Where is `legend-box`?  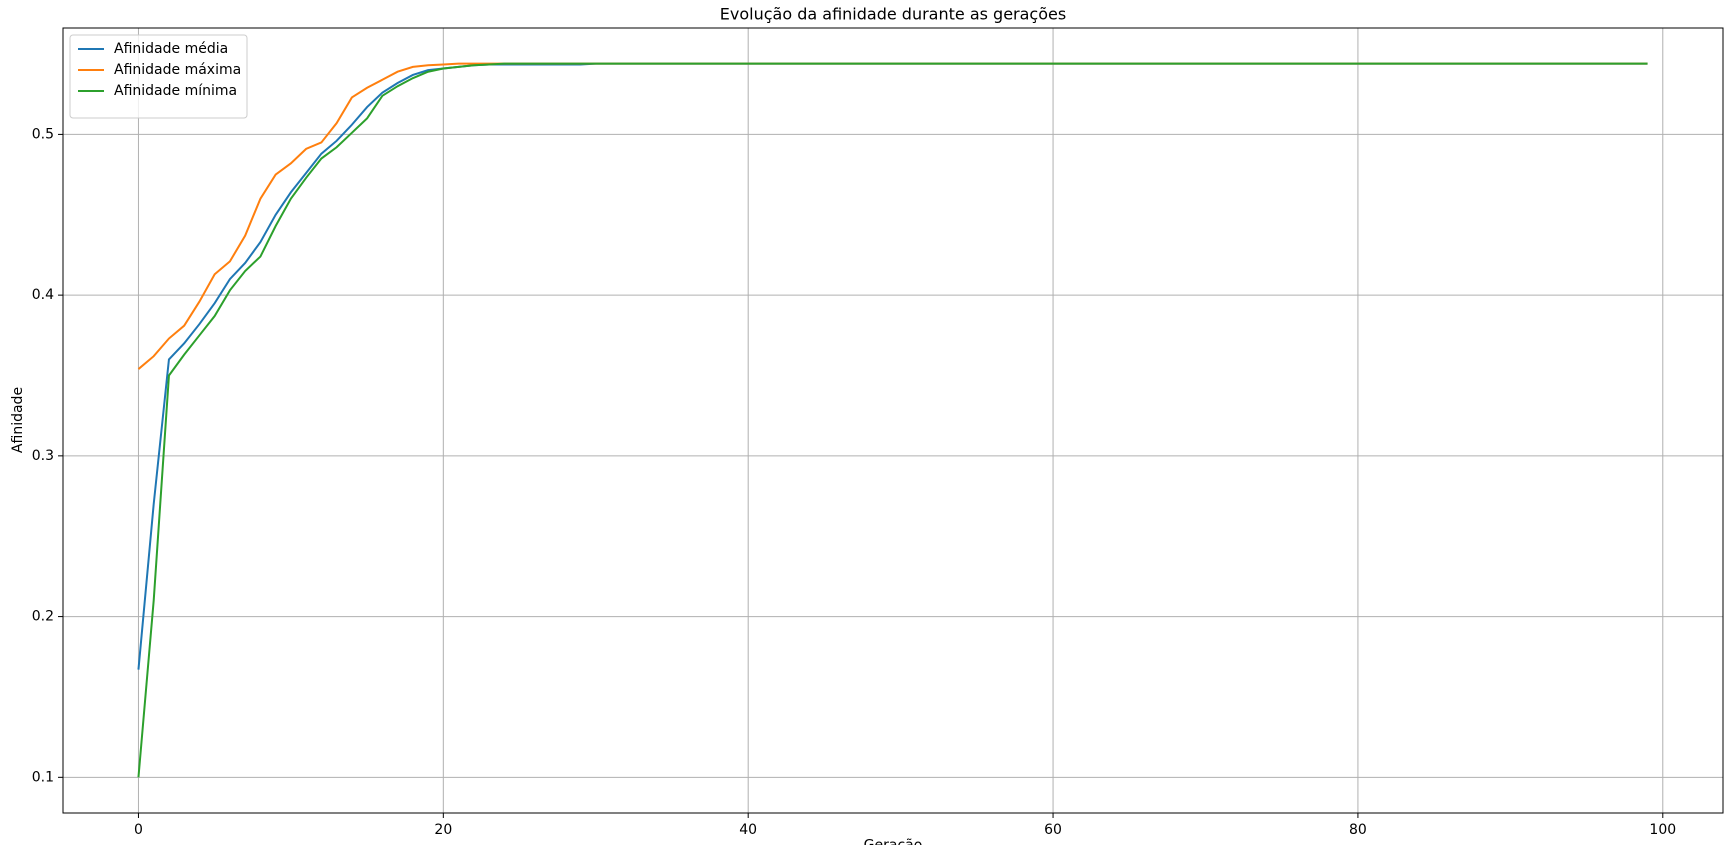
legend-box is located at coordinates (158, 76).